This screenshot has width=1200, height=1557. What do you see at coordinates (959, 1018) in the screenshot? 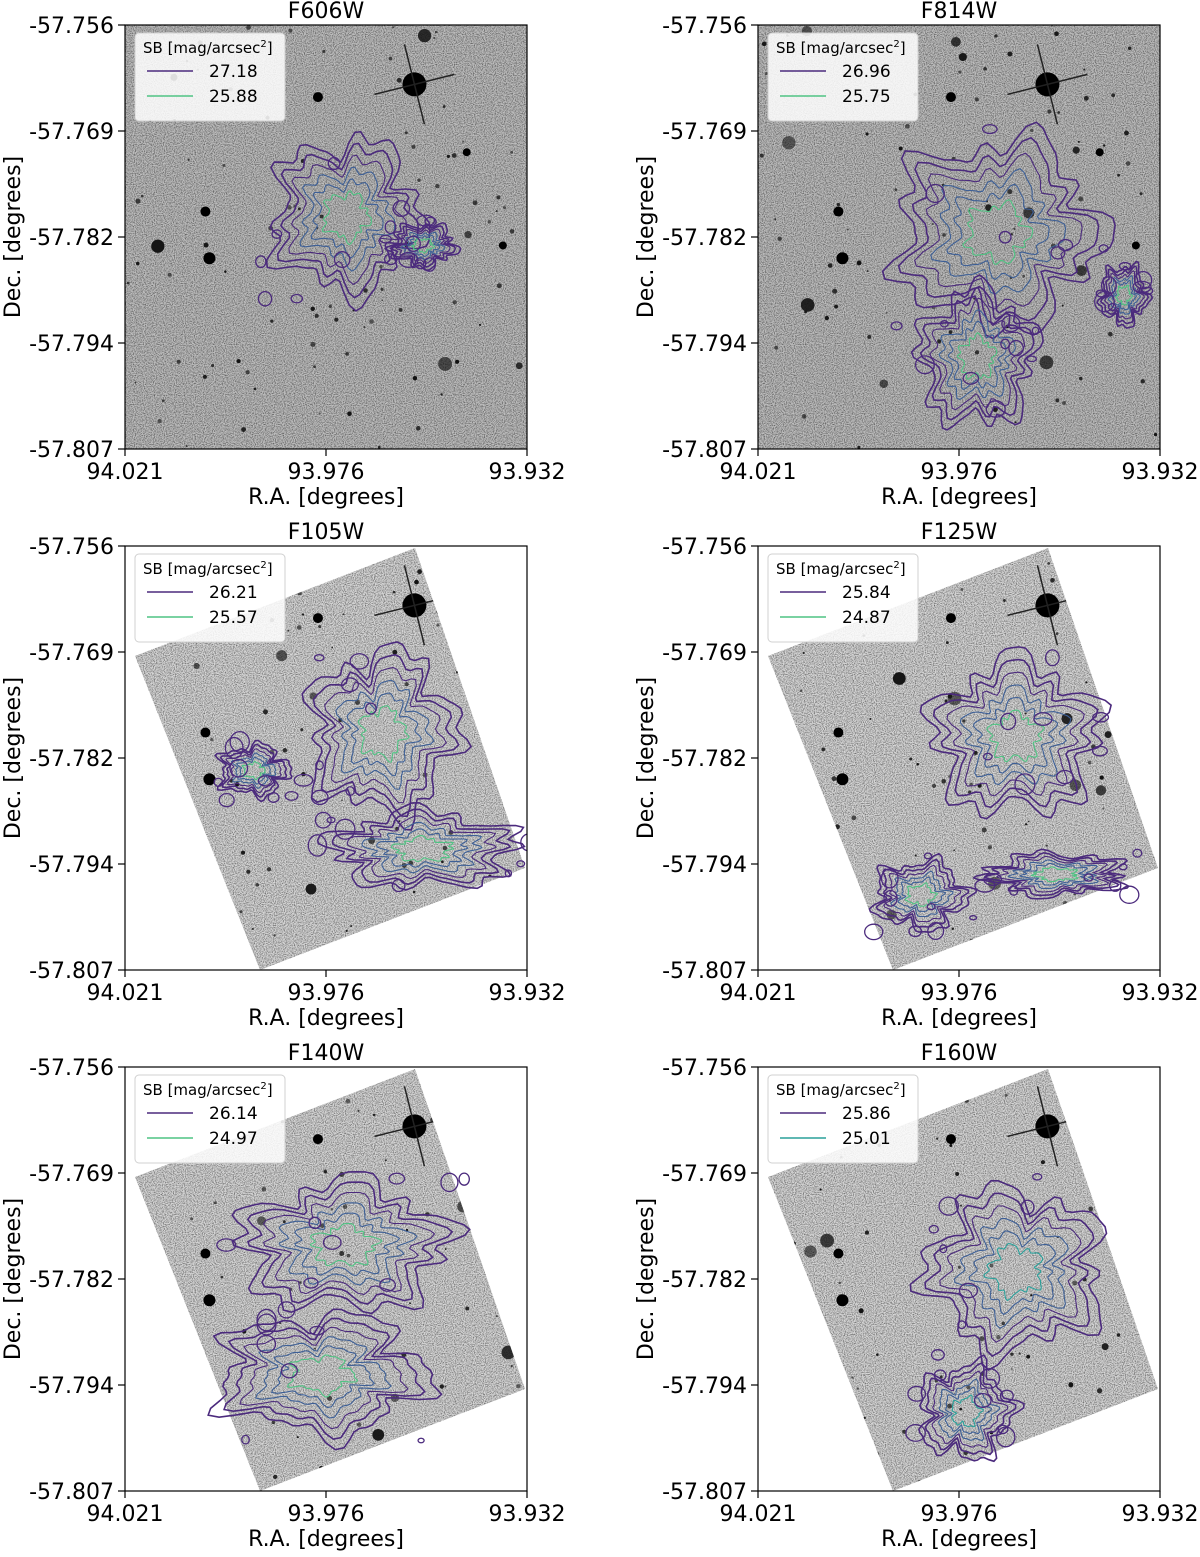
I see `x-axis-label: R.A. [degrees]` at bounding box center [959, 1018].